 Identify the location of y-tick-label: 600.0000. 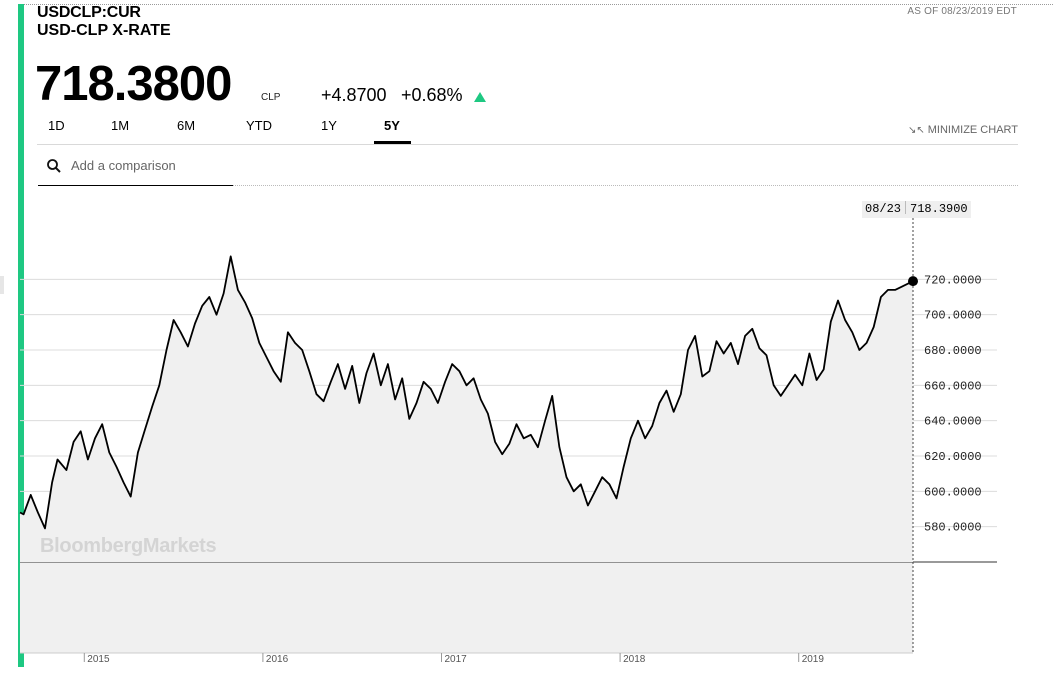
(953, 492).